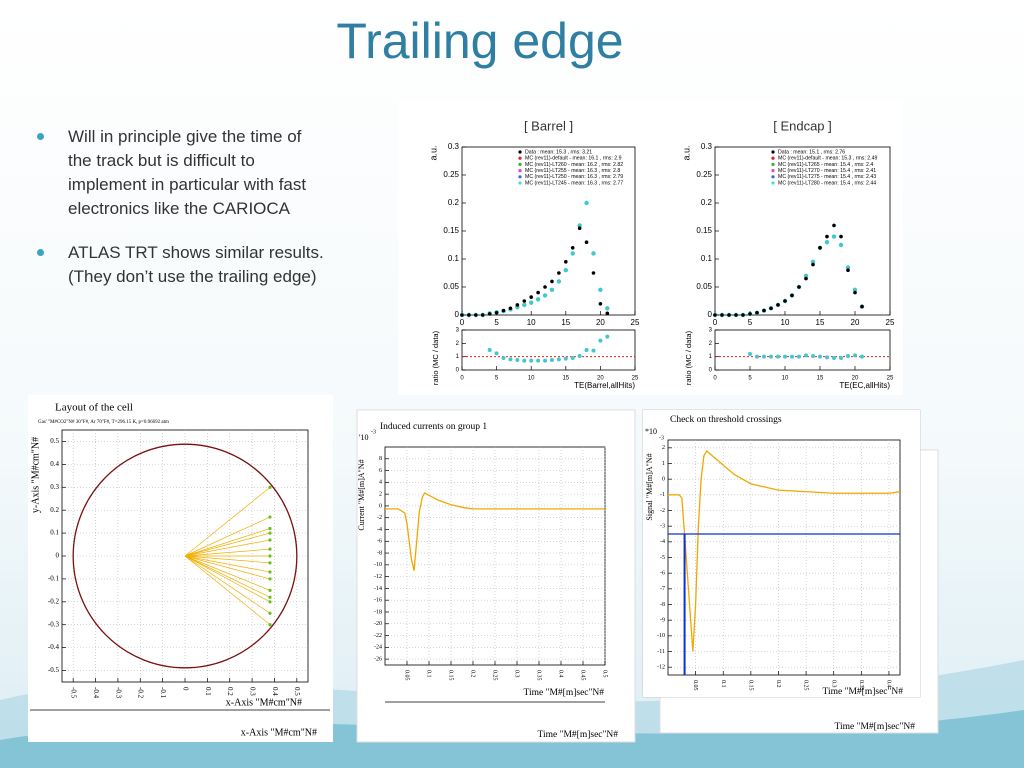  What do you see at coordinates (275, 691) in the screenshot?
I see `x-tick-label: 0.4` at bounding box center [275, 691].